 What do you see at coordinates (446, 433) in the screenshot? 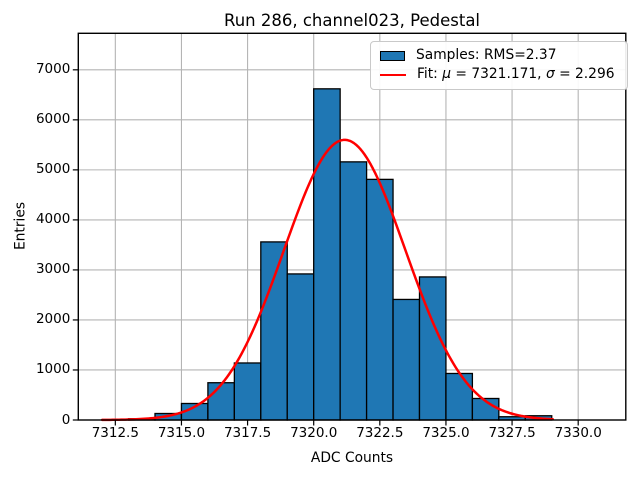
I see `x-tick-label: 7325.0` at bounding box center [446, 433].